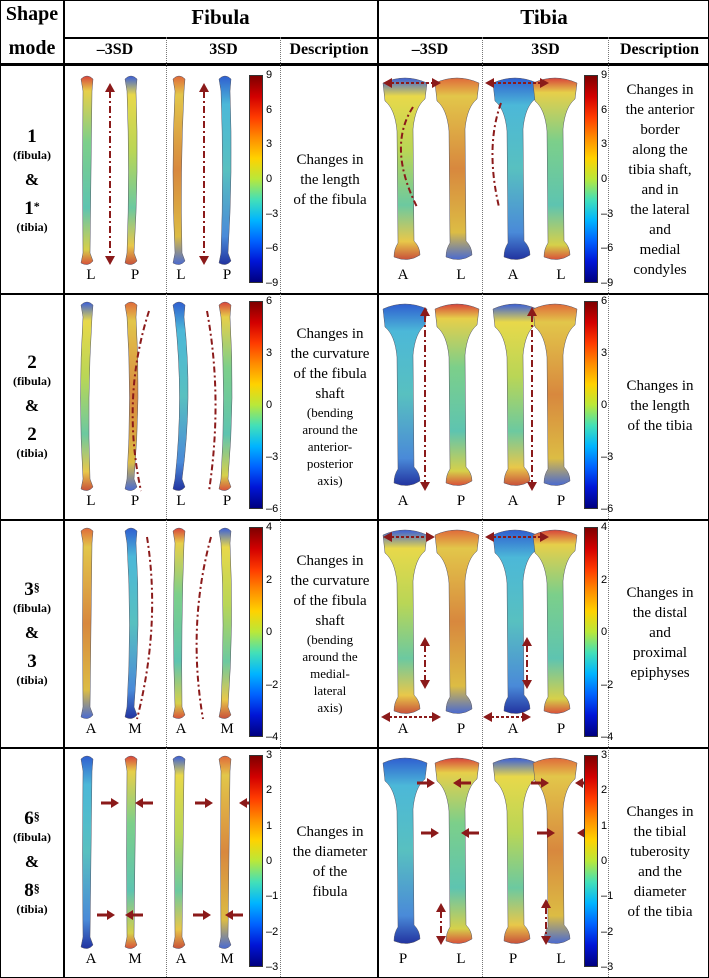 This screenshot has width=709, height=978. I want to click on mode-cell-3: 3§ (fibula) & 3 (tibia), so click(32, 633).